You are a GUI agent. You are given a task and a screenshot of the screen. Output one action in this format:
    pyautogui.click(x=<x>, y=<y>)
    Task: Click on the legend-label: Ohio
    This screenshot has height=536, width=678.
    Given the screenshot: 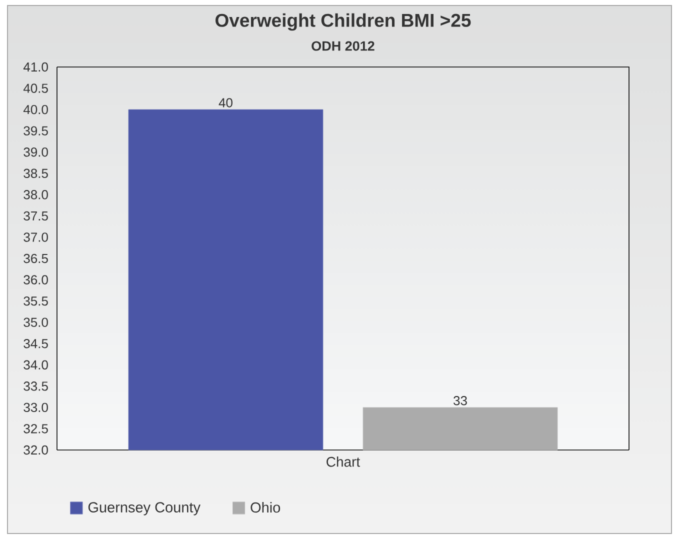 What is the action you would take?
    pyautogui.click(x=265, y=507)
    